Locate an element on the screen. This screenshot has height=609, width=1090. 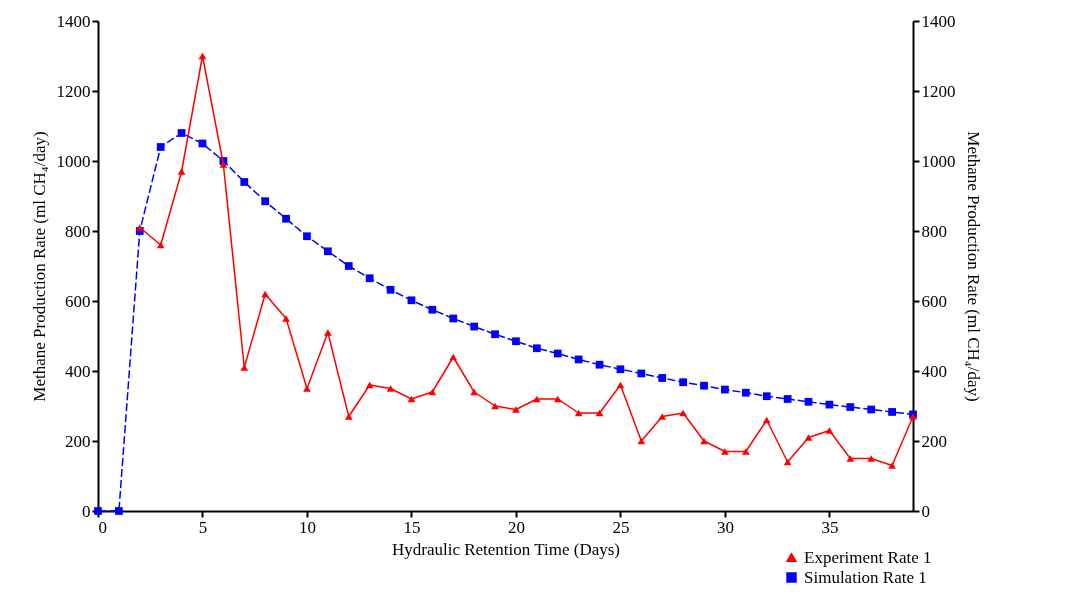
y2-tick-label: 1400 is located at coordinates (938, 21).